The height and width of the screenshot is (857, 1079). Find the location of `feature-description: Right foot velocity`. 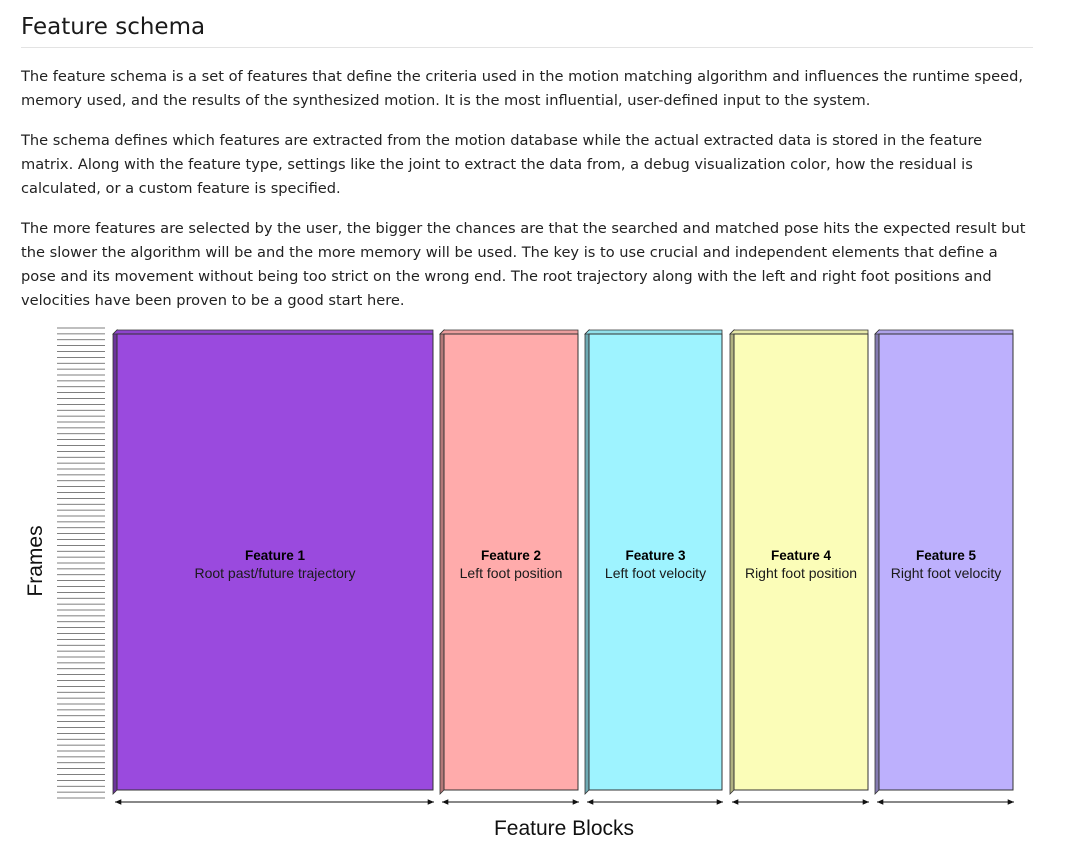

feature-description: Right foot velocity is located at coordinates (946, 573).